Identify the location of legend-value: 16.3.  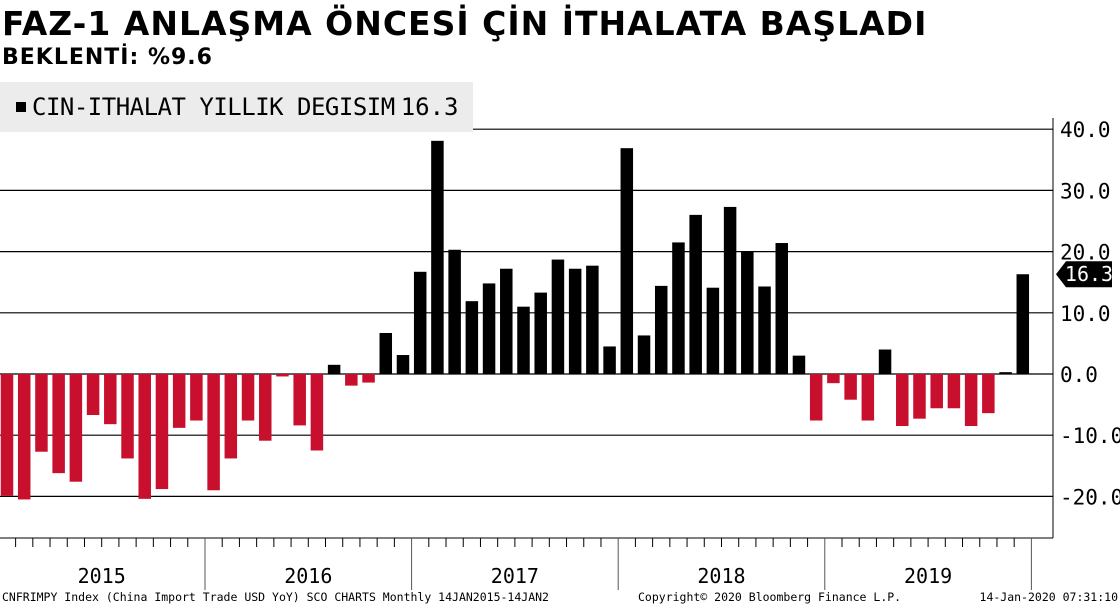
(429, 107).